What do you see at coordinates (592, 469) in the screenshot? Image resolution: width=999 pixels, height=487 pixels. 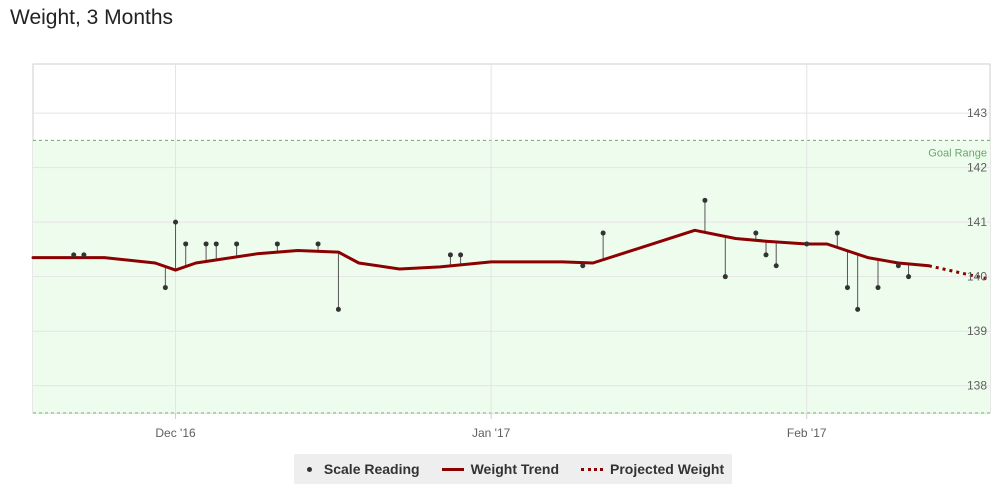 I see `projected-weight-marker` at bounding box center [592, 469].